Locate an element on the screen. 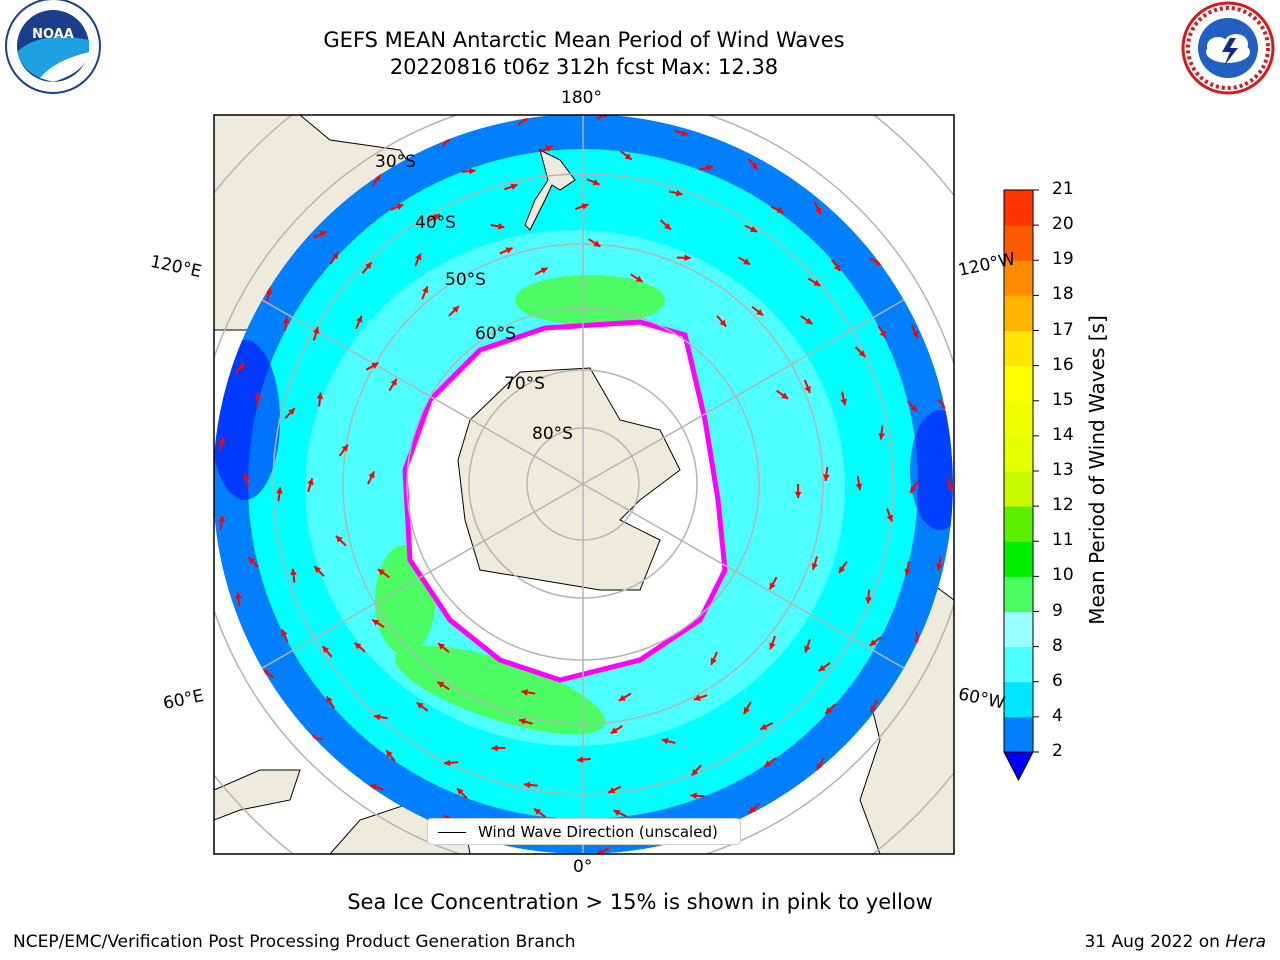 The width and height of the screenshot is (1280, 960). footer-host: Hera is located at coordinates (1245, 942).